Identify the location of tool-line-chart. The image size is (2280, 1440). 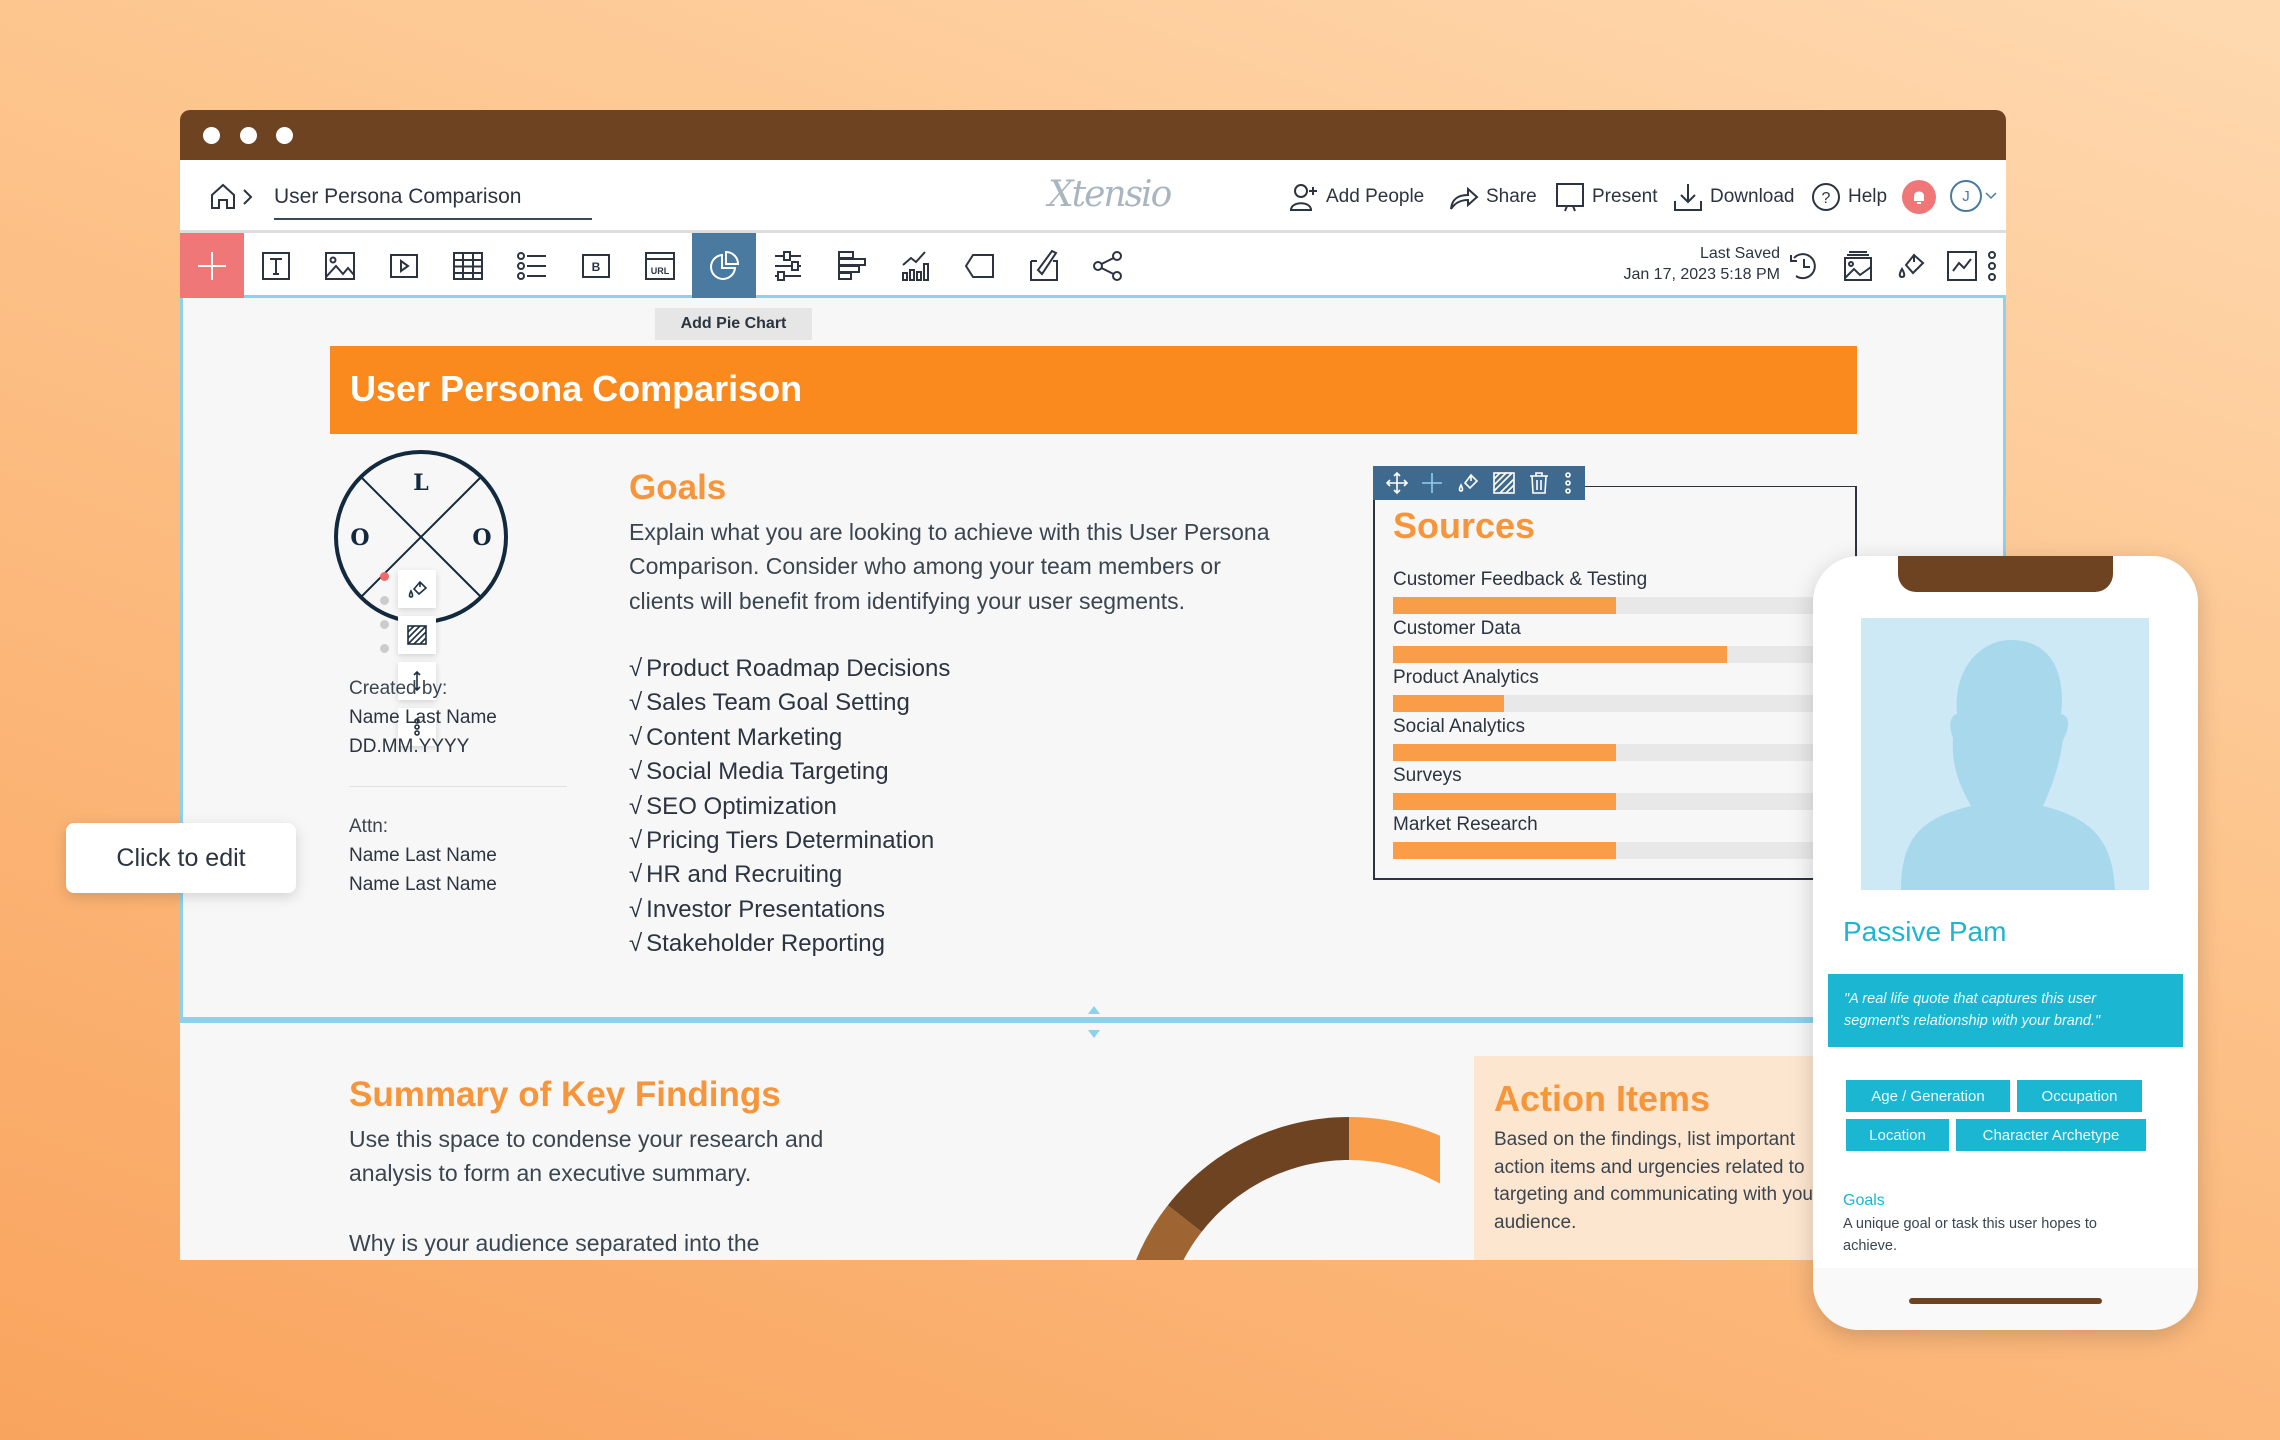
(916, 265).